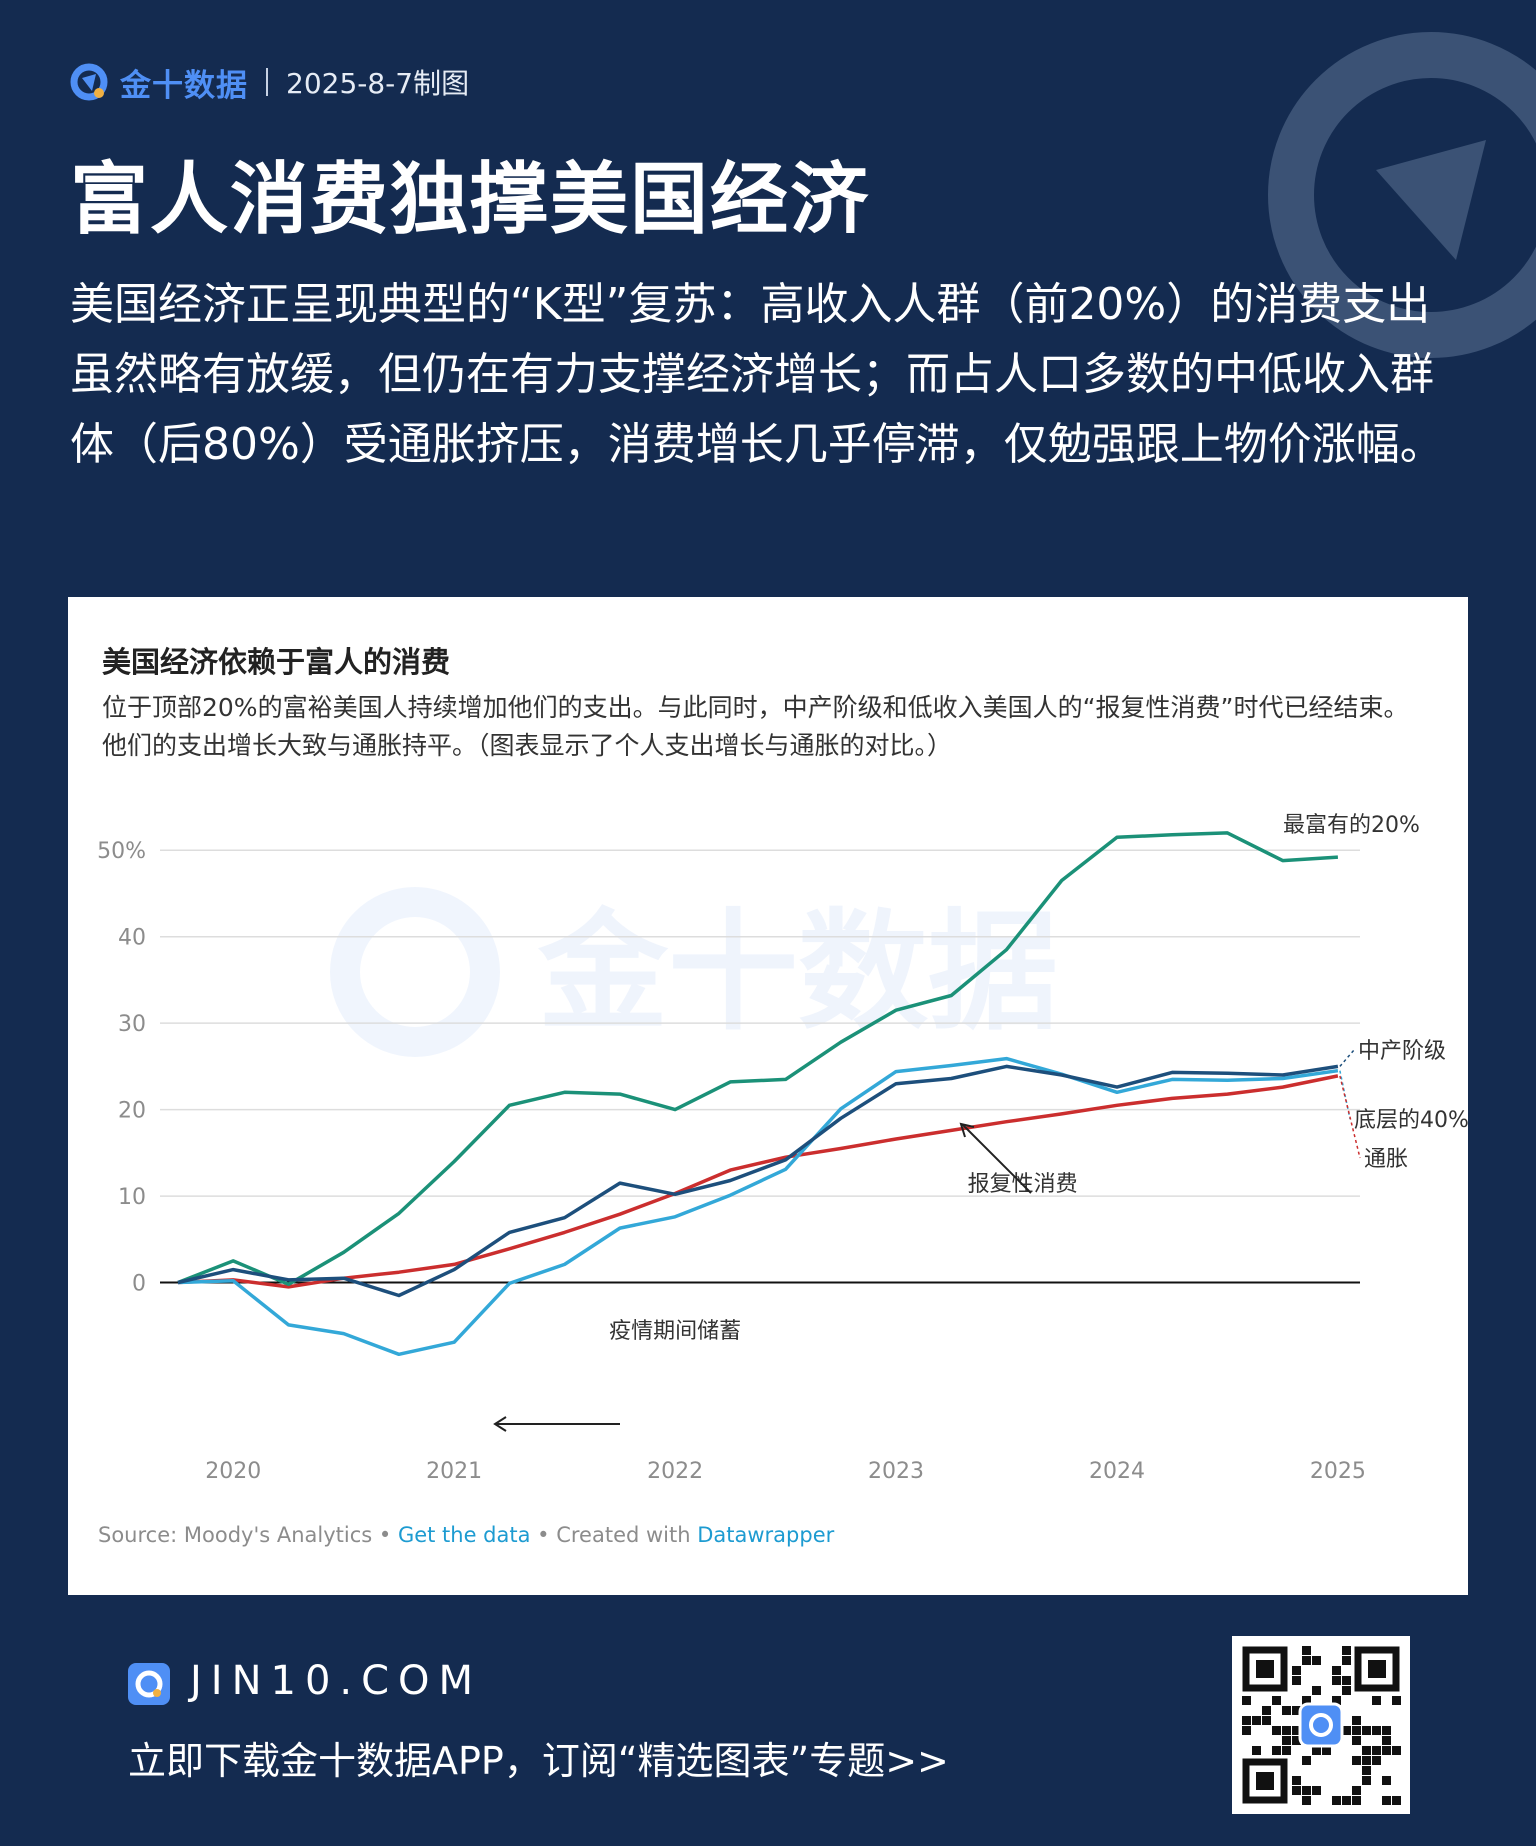  Describe the element at coordinates (89, 82) in the screenshot. I see `jin10-logo-icon` at that location.